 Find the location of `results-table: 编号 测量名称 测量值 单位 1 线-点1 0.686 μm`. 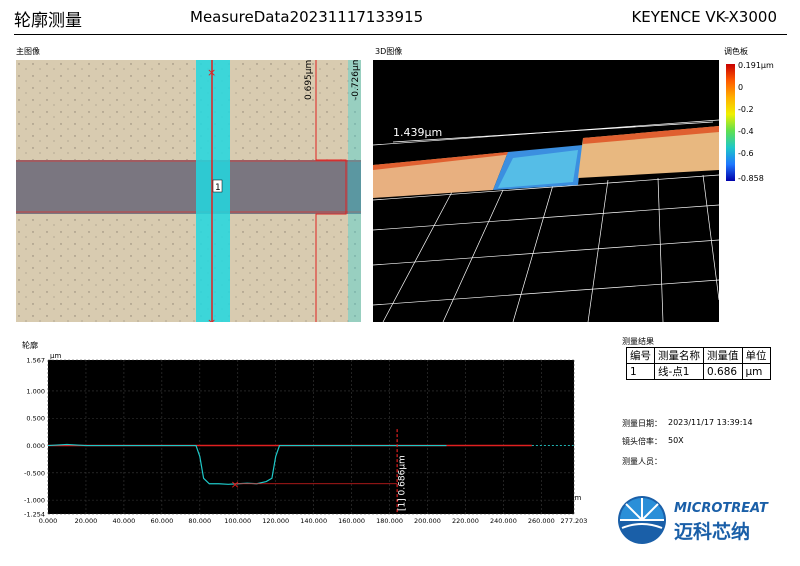

results-table: 编号 测量名称 测量值 单位 1 线-点1 0.686 μm is located at coordinates (698, 363).